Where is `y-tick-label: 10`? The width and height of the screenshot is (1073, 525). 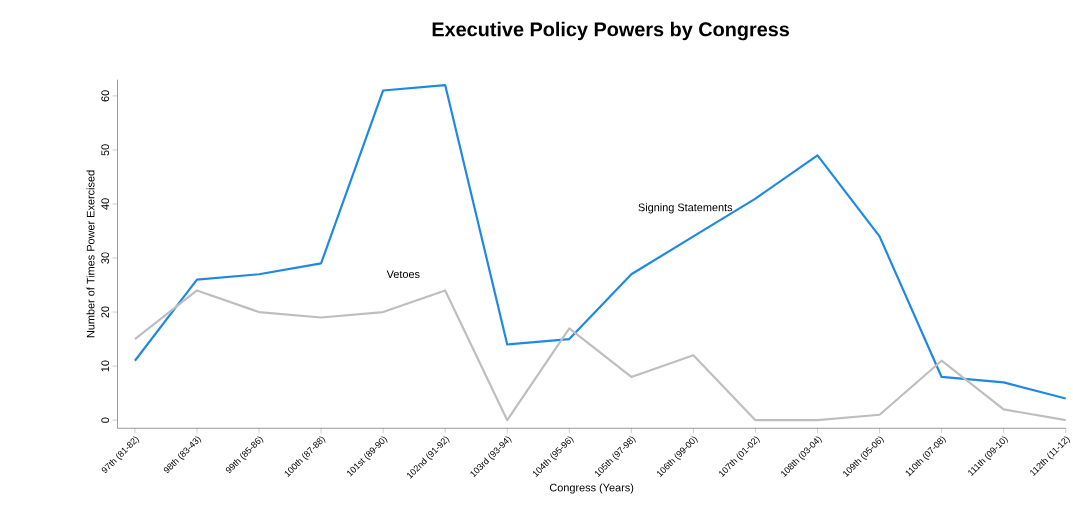
y-tick-label: 10 is located at coordinates (105, 366).